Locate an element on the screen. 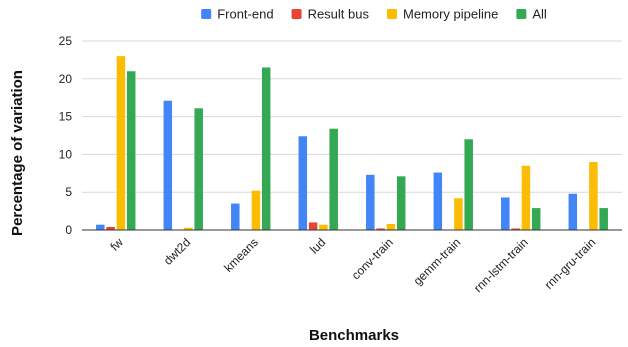 The width and height of the screenshot is (628, 347). x-tick-label: rnn-gru-train is located at coordinates (570, 263).